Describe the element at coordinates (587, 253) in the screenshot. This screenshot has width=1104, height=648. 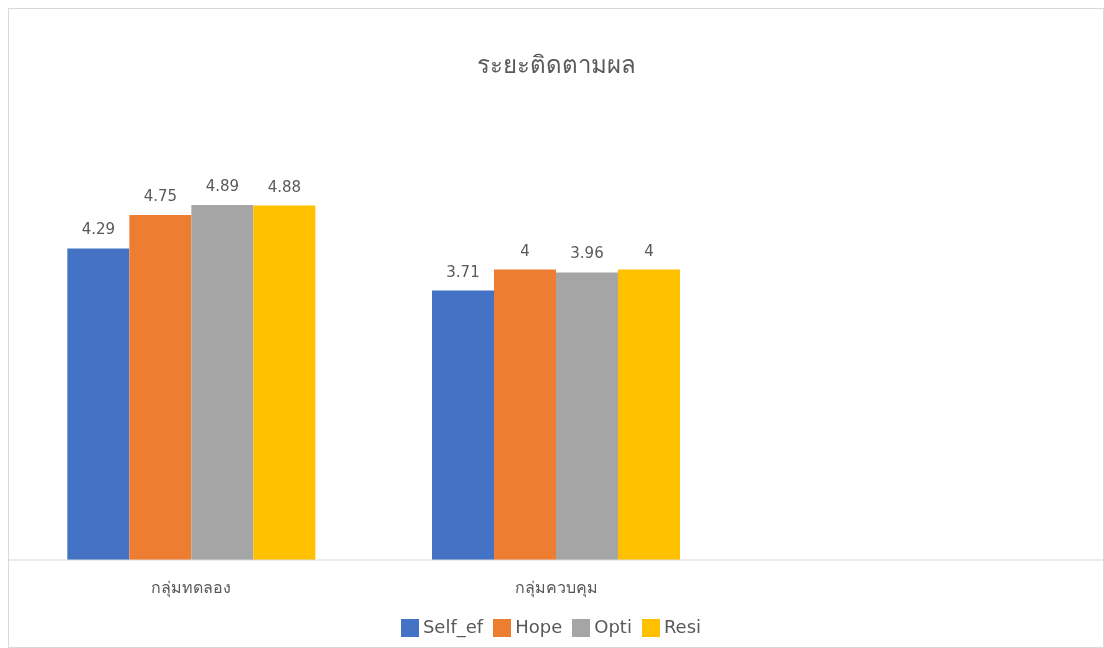
I see `data-label: 3.96` at that location.